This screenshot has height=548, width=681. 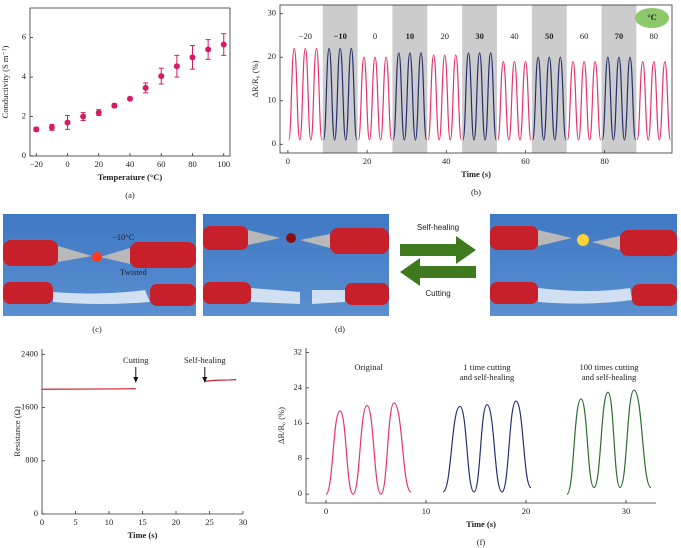 I want to click on y-tick-label: 2400, so click(x=29, y=353).